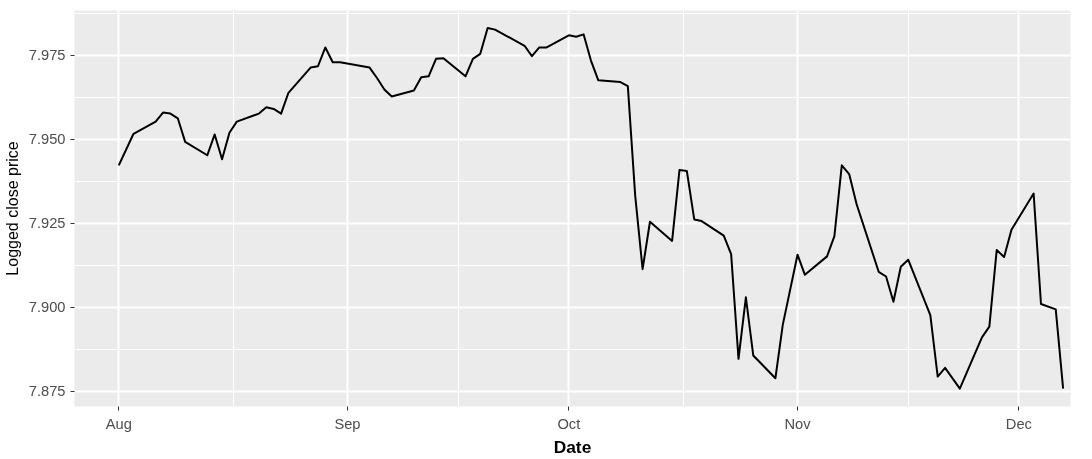 Image resolution: width=1092 pixels, height=459 pixels. I want to click on x-axis-title: Date, so click(572, 446).